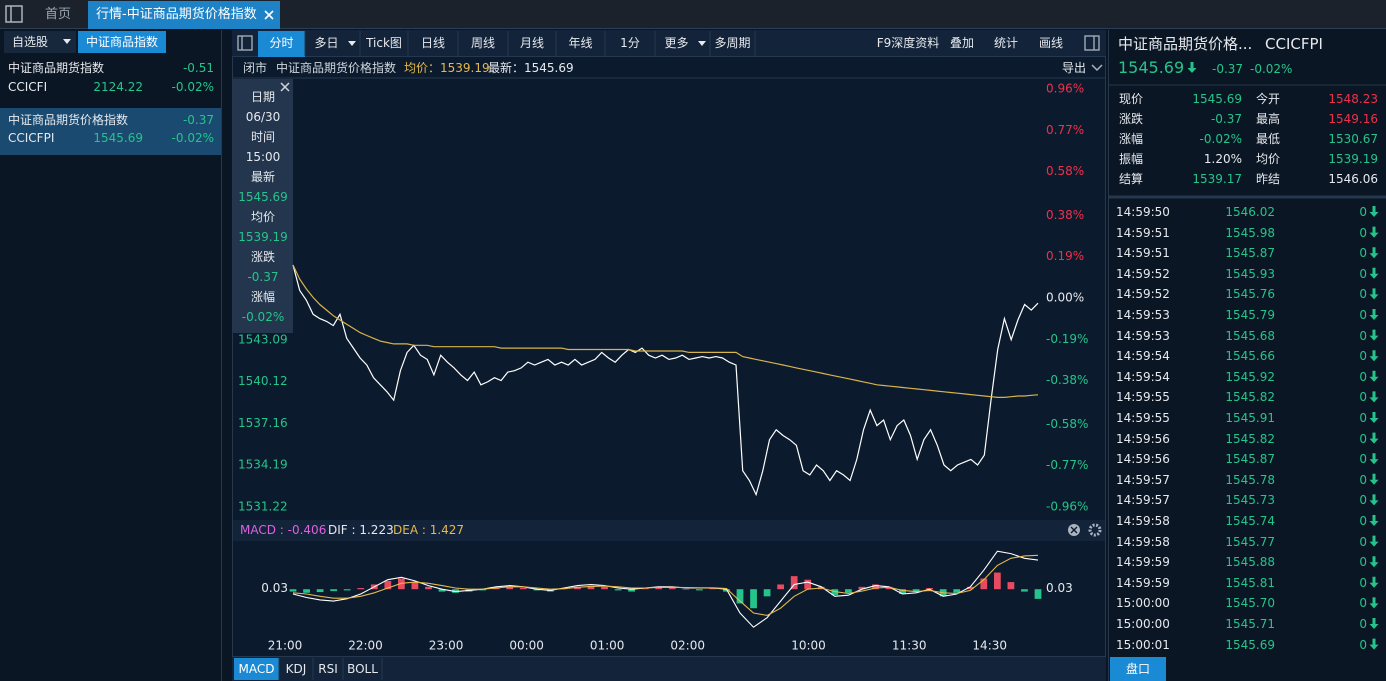 This screenshot has height=681, width=1386. I want to click on info-name: 中证商品期货价格指数, so click(336, 68).